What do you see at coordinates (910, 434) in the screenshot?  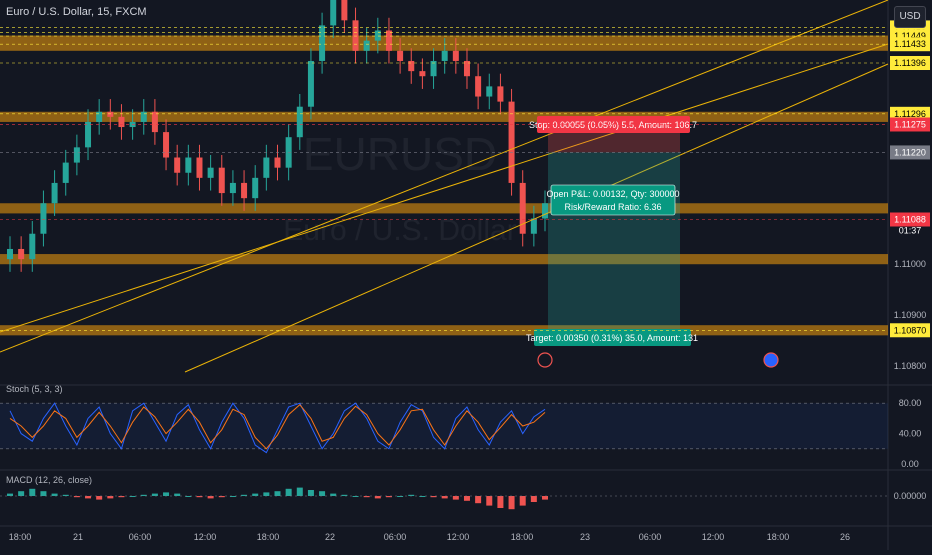 I see `stoch-tick: 40.00` at bounding box center [910, 434].